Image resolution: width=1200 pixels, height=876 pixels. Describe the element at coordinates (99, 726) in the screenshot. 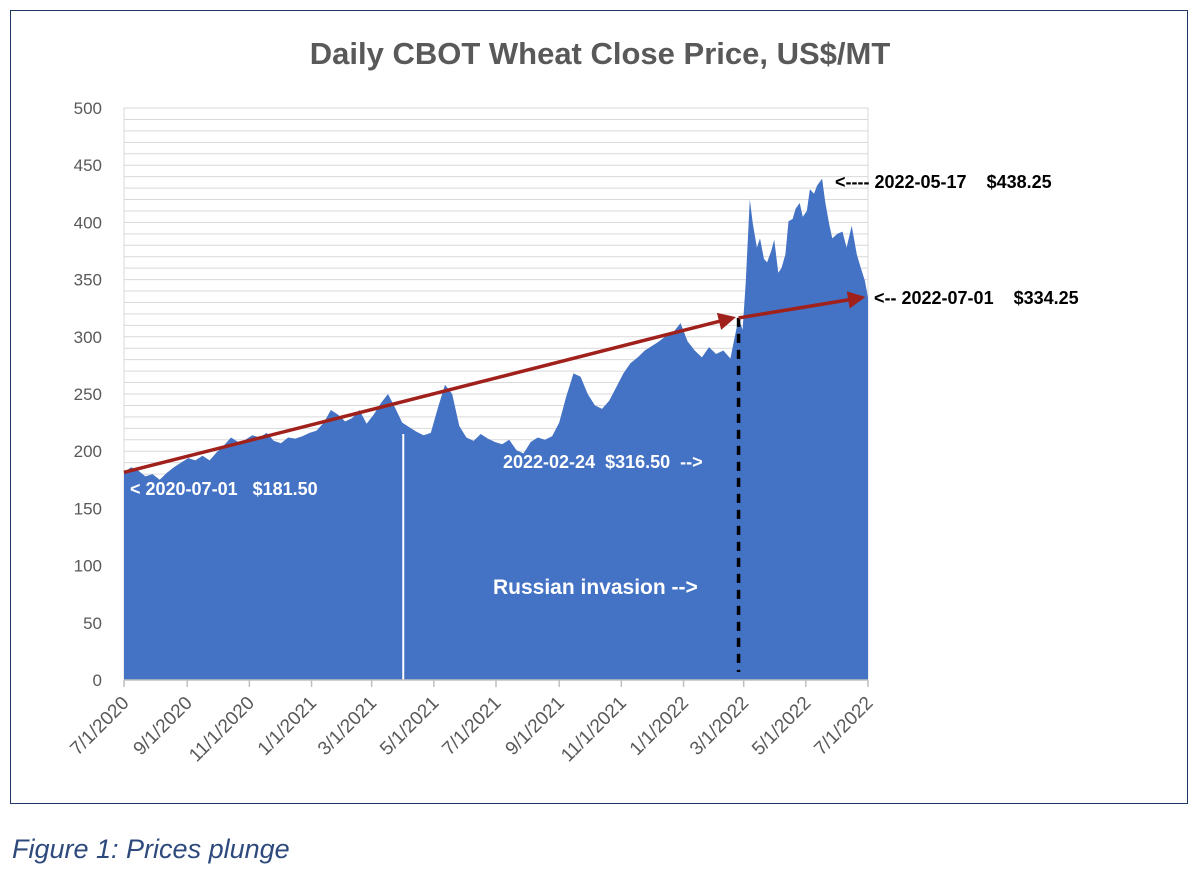

I see `x-tick-label: 7/1/2020` at that location.